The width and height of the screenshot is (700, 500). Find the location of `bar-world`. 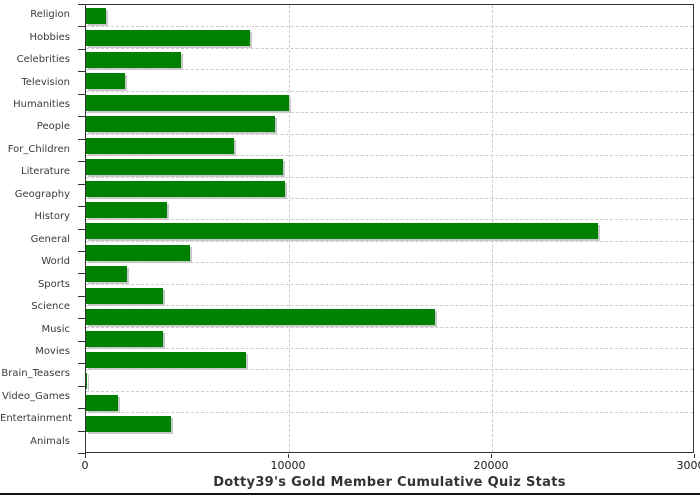

bar-world is located at coordinates (138, 252).